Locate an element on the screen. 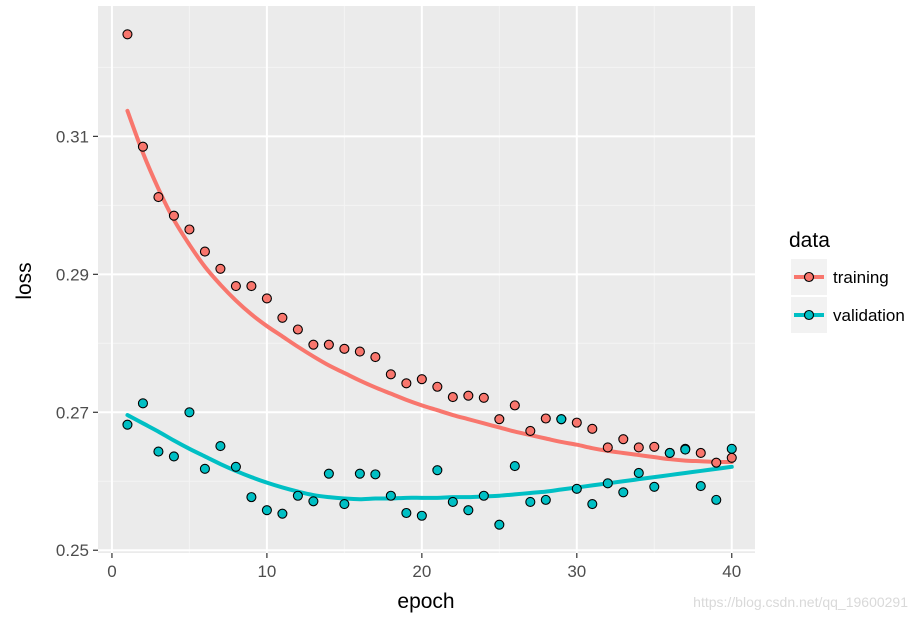 Image resolution: width=915 pixels, height=620 pixels. x-tick-label: 10 is located at coordinates (266, 571).